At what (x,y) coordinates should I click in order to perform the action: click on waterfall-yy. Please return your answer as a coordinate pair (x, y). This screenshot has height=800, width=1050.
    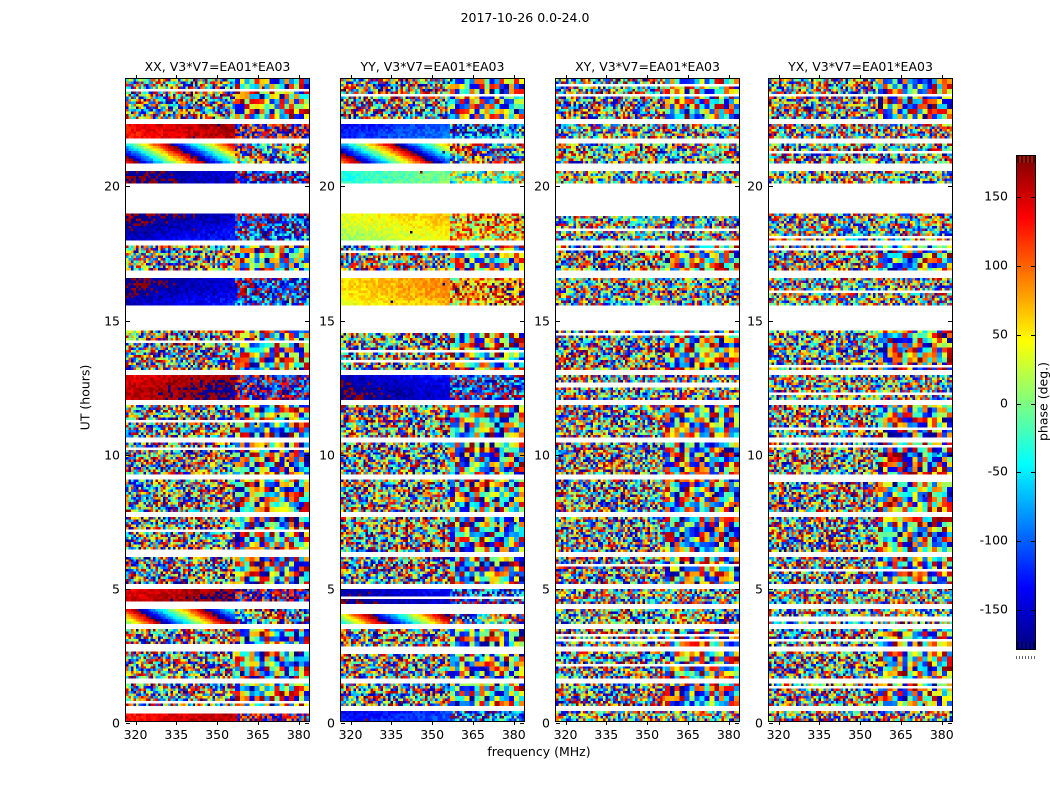
    Looking at the image, I should click on (432, 400).